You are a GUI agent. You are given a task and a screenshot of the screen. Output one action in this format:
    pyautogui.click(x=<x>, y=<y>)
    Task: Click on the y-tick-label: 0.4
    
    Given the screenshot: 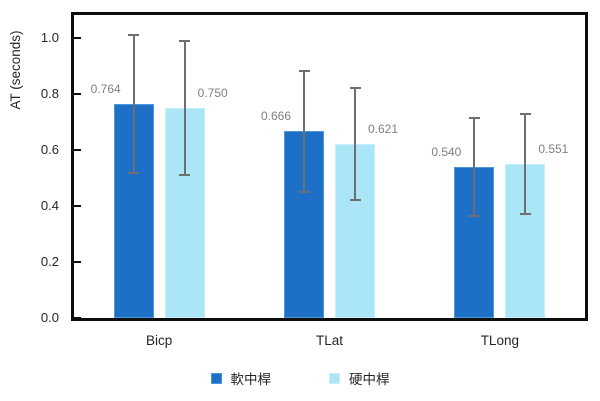 What is the action you would take?
    pyautogui.click(x=49, y=205)
    